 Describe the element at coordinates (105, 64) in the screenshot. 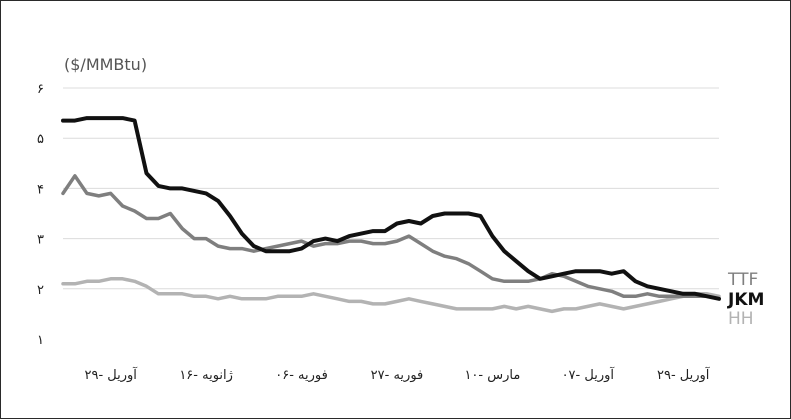

I see `y-axis-unit-label: ($/MMBtu)` at that location.